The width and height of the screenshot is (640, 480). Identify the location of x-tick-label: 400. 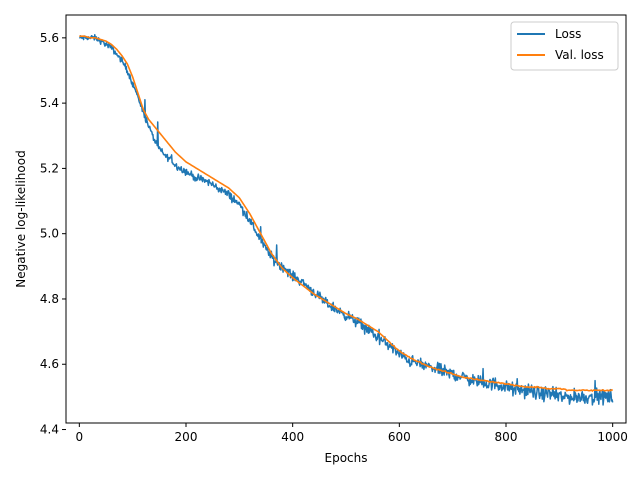
(292, 437).